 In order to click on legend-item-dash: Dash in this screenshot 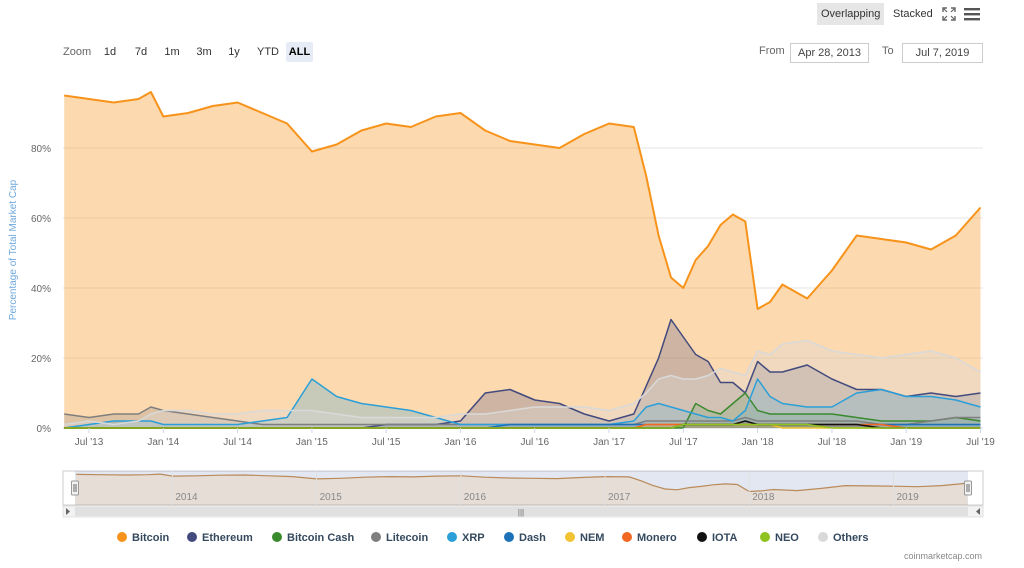, I will do `click(525, 538)`.